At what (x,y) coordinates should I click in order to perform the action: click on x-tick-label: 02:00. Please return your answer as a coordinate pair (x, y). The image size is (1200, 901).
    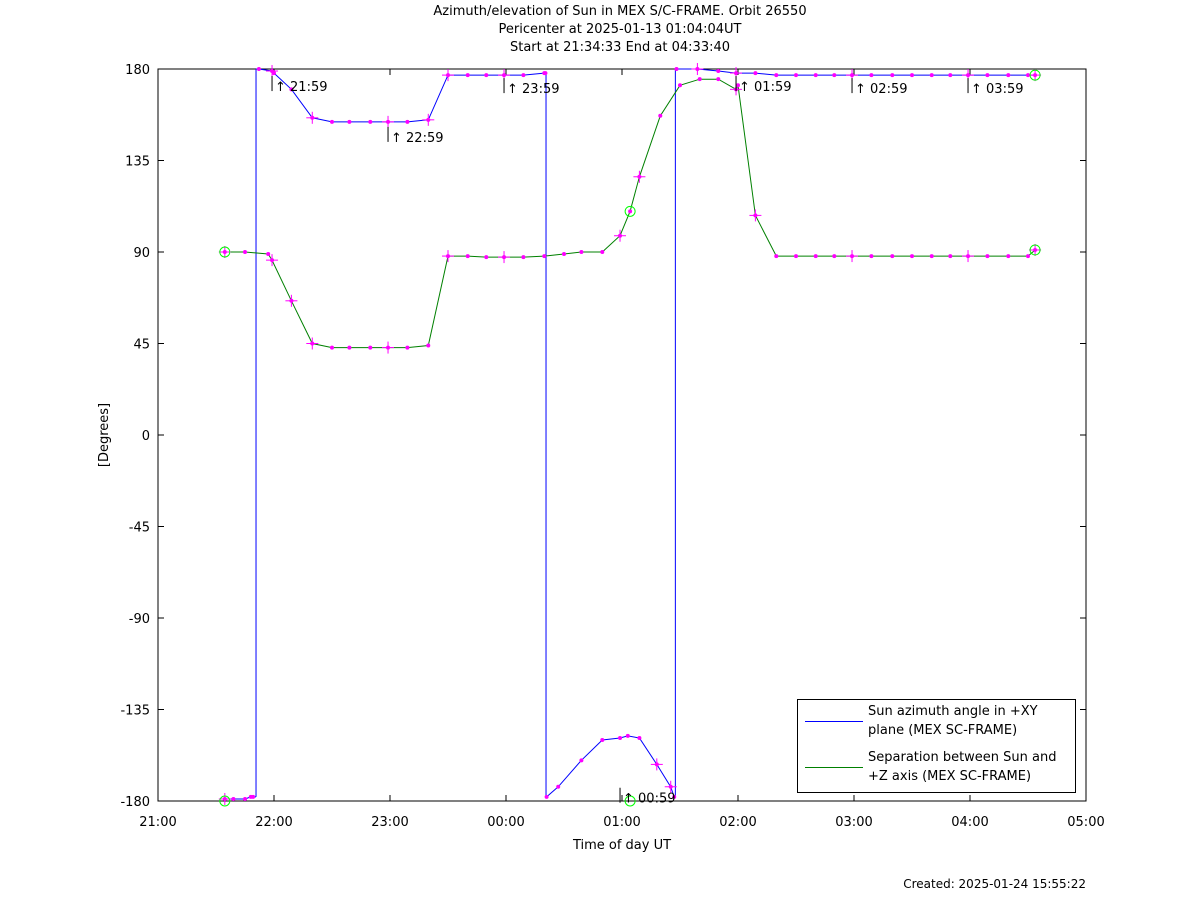
    Looking at the image, I should click on (737, 822).